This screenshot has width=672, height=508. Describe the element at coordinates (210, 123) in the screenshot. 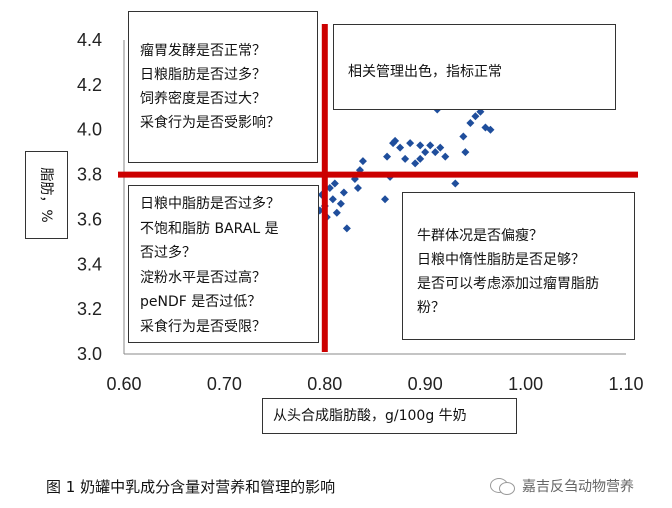

I see `annotation-line: 采食行为是否受影响？` at that location.